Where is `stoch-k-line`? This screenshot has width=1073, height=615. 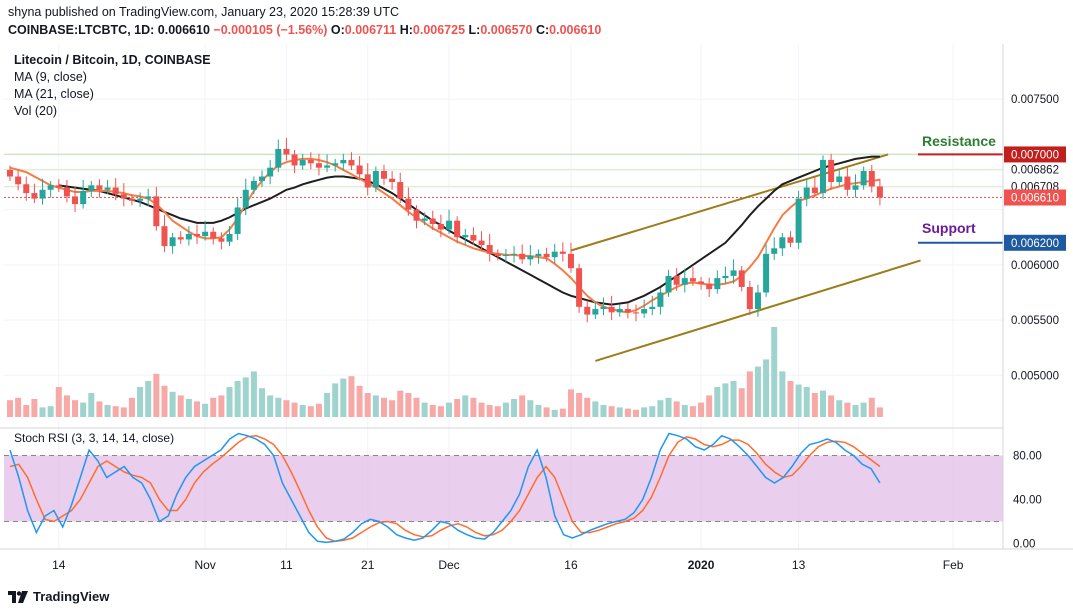
stoch-k-line is located at coordinates (445, 488).